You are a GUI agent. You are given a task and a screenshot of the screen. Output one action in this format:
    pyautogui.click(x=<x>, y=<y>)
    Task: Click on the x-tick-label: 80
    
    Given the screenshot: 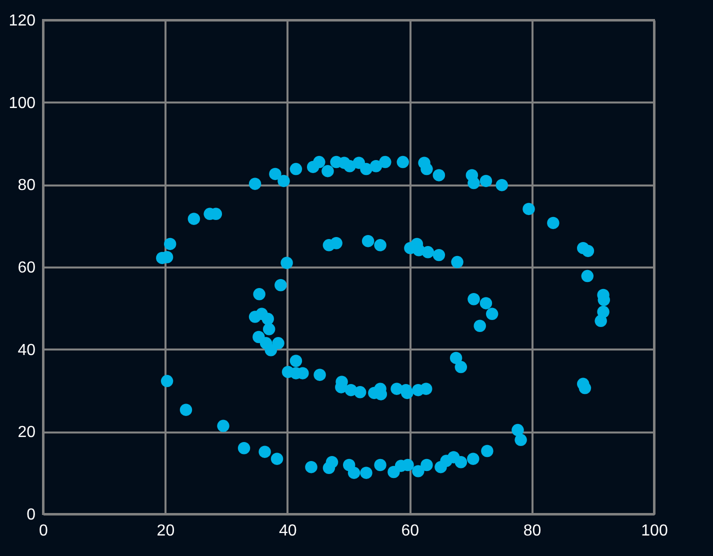 What is the action you would take?
    pyautogui.click(x=532, y=531)
    